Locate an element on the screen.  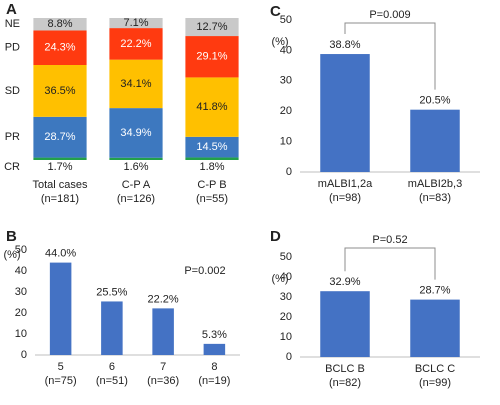
x-tick-label: C-P A (n=126) is located at coordinates (136, 192).